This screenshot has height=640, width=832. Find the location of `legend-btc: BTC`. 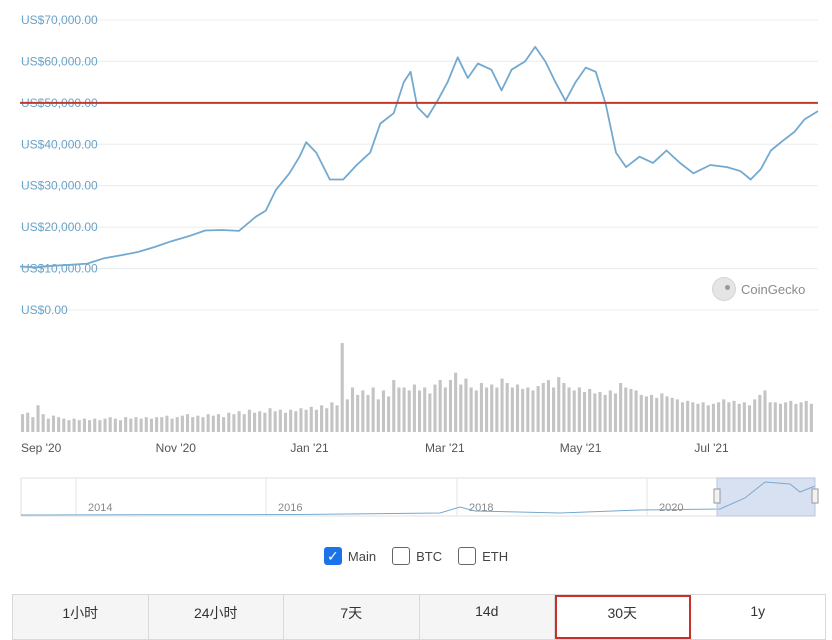

legend-btc: BTC is located at coordinates (417, 556).